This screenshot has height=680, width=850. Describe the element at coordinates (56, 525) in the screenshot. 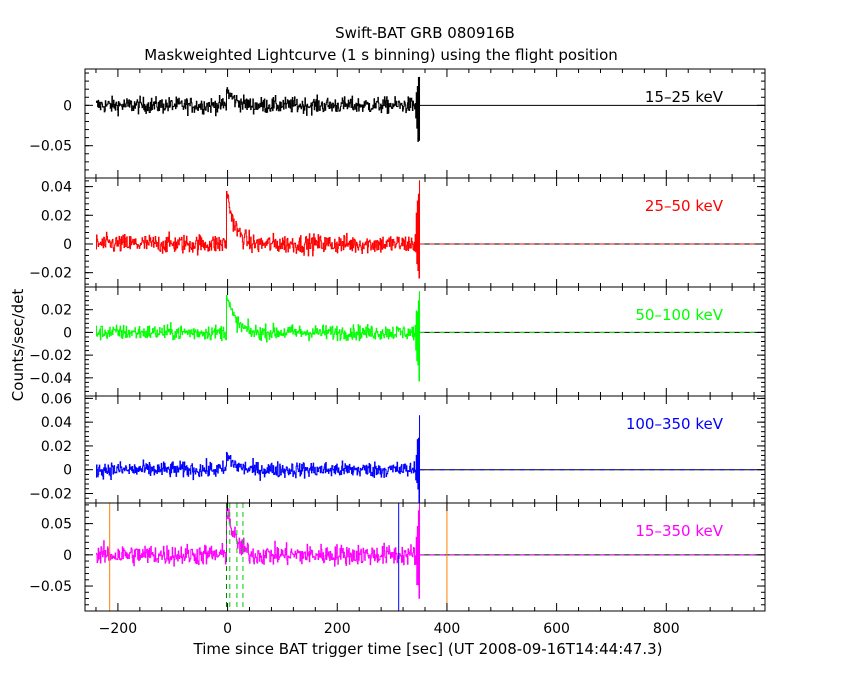

I see `y-tick-label: 0.05` at that location.